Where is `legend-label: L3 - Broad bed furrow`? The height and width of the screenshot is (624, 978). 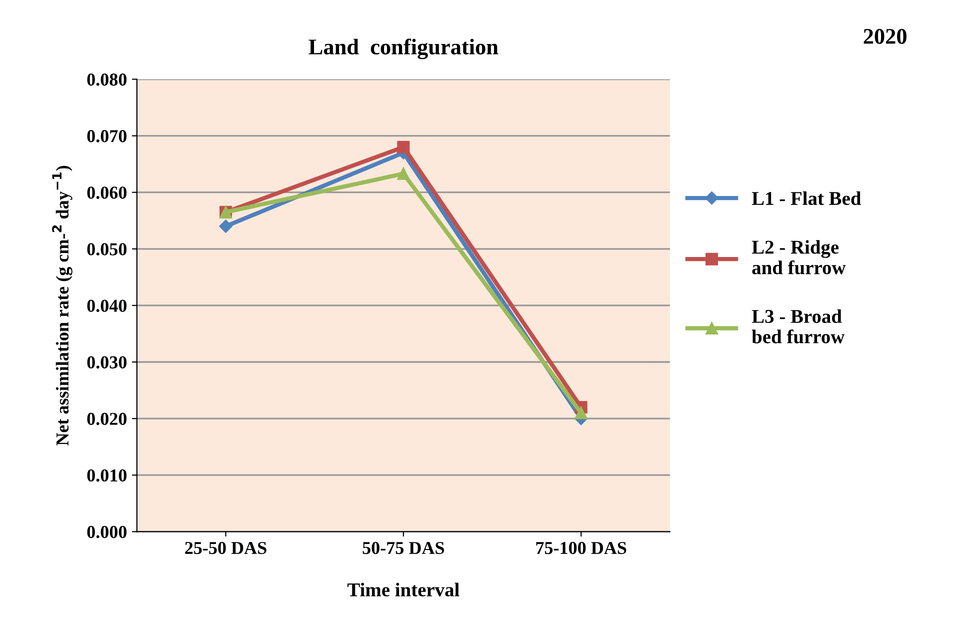 legend-label: L3 - Broad bed furrow is located at coordinates (798, 326).